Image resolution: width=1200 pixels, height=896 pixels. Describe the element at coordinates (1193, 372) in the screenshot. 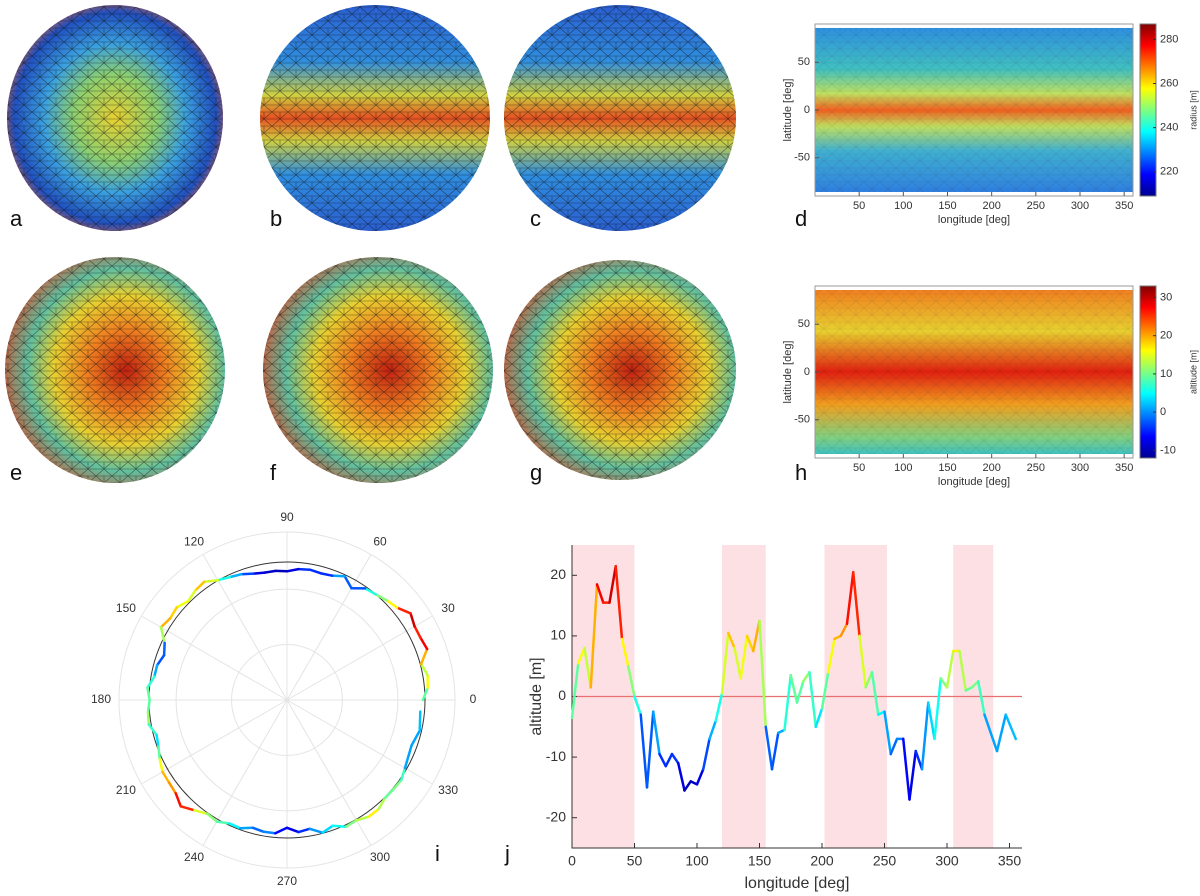

I see `colorbar-label: altitude [m]` at that location.